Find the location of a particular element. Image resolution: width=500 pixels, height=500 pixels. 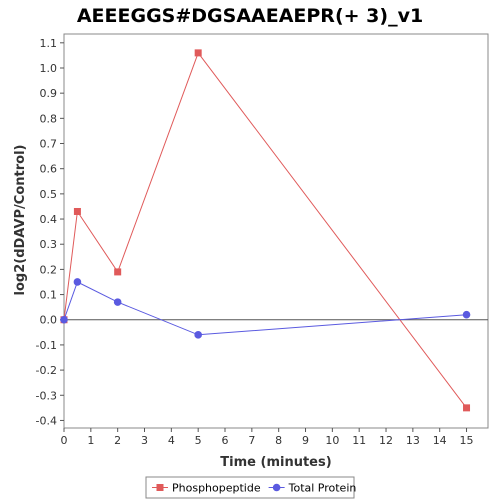

x-tick-label: 3 is located at coordinates (144, 440).